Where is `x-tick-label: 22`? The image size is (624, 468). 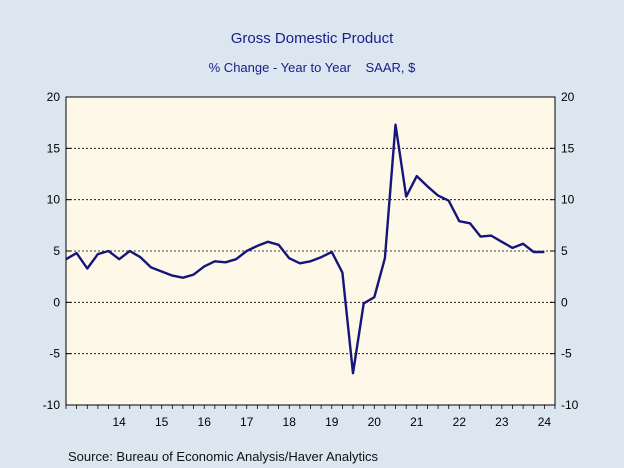 x-tick-label: 22 is located at coordinates (460, 422).